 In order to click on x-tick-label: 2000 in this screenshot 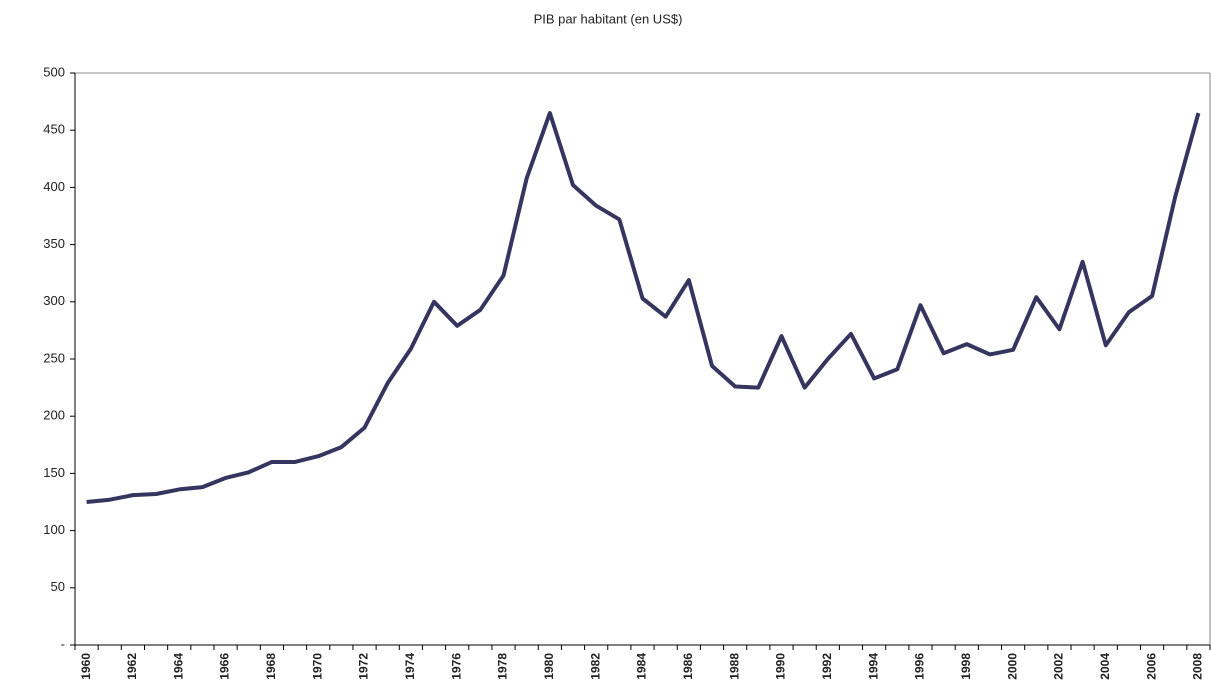, I will do `click(1012, 666)`.